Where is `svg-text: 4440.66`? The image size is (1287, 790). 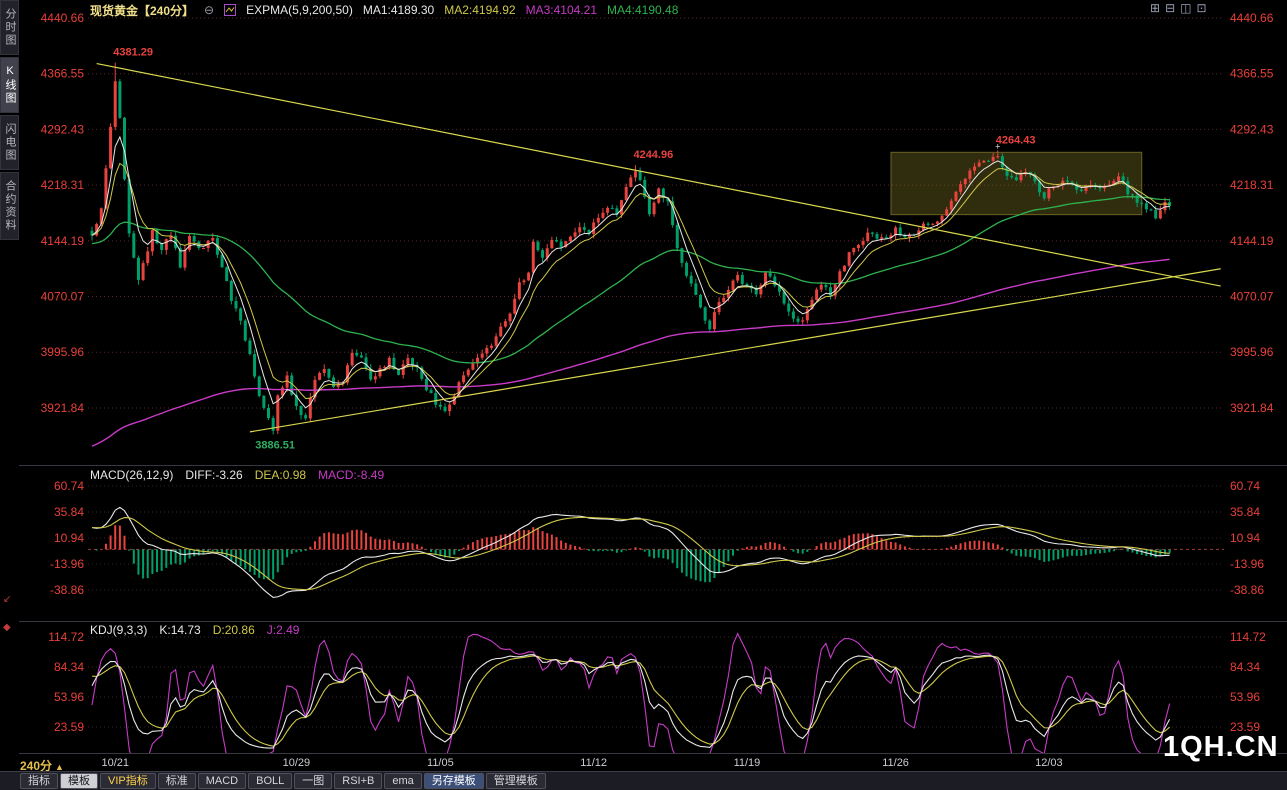
svg-text: 4440.66 is located at coordinates (1252, 18).